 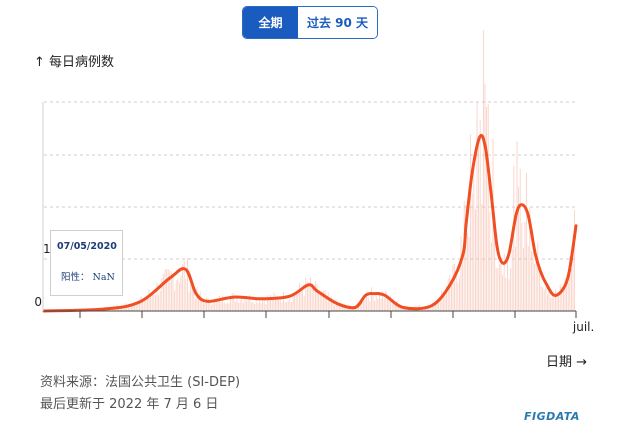 I want to click on last-90-days-button: 过去 90 天, so click(x=337, y=22).